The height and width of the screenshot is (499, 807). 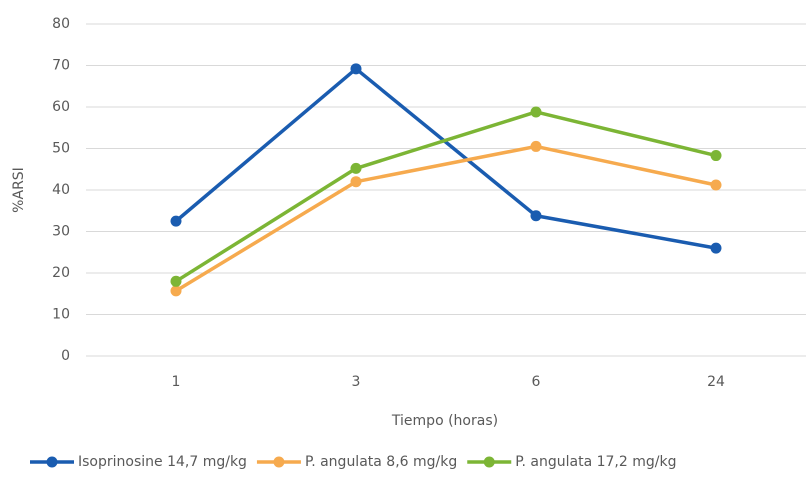 I want to click on x-tick-label: 3, so click(x=356, y=382).